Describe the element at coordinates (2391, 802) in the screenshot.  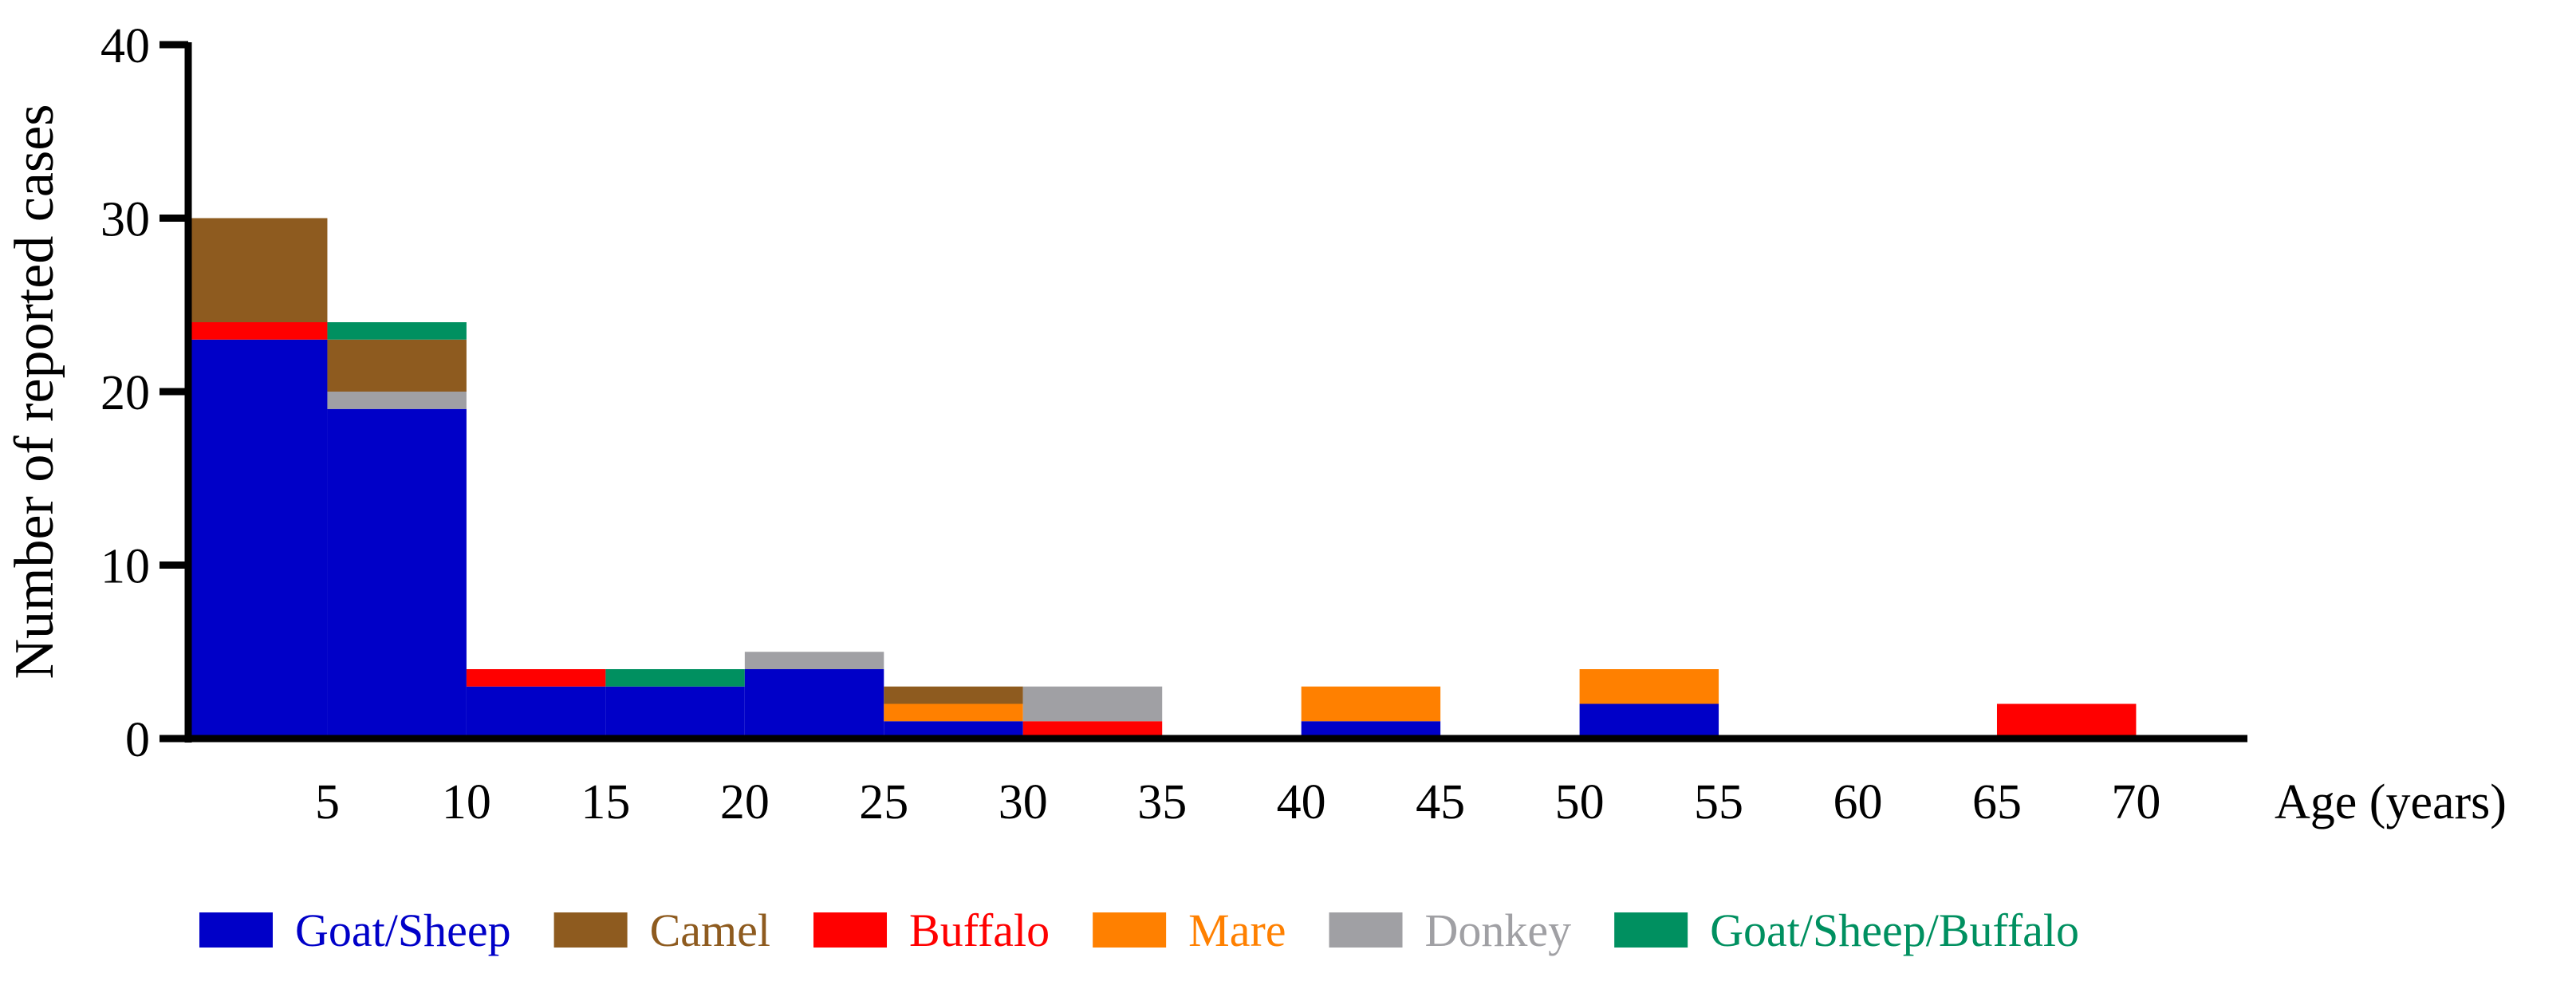
I see `x-axis-label: Age (years)` at that location.